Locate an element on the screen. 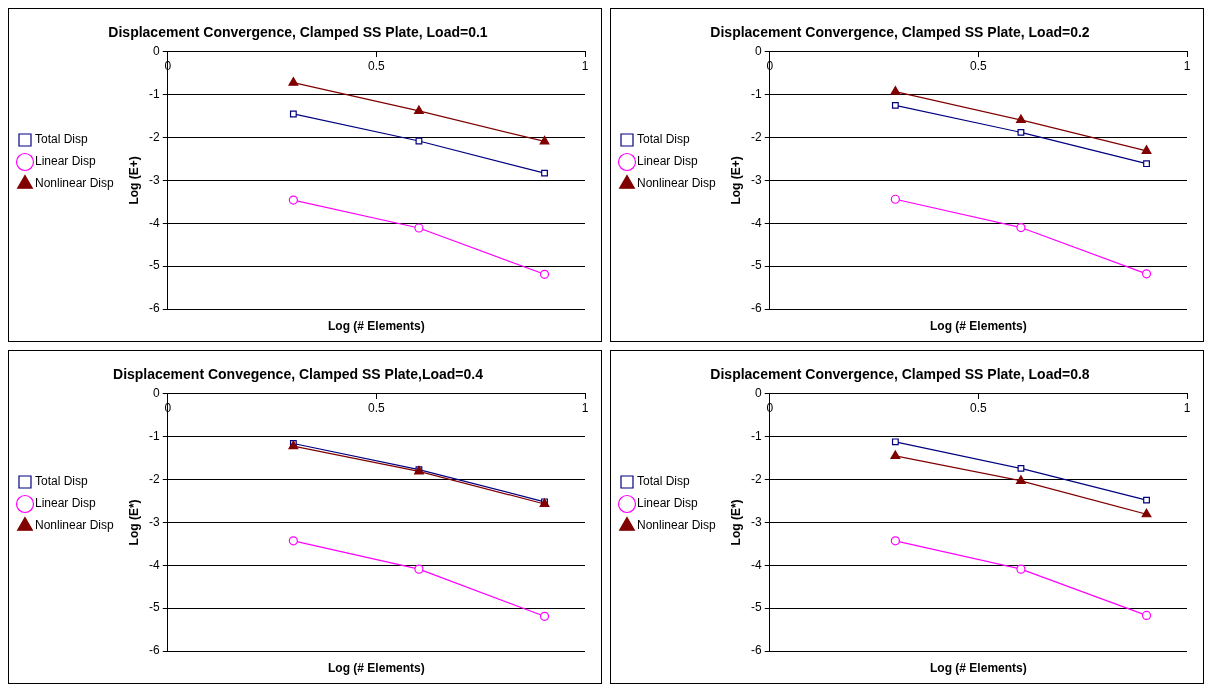 The image size is (1213, 687). chart-title: Displacement Convergence, Clamped SS Plate, Load=0.1 is located at coordinates (298, 32).